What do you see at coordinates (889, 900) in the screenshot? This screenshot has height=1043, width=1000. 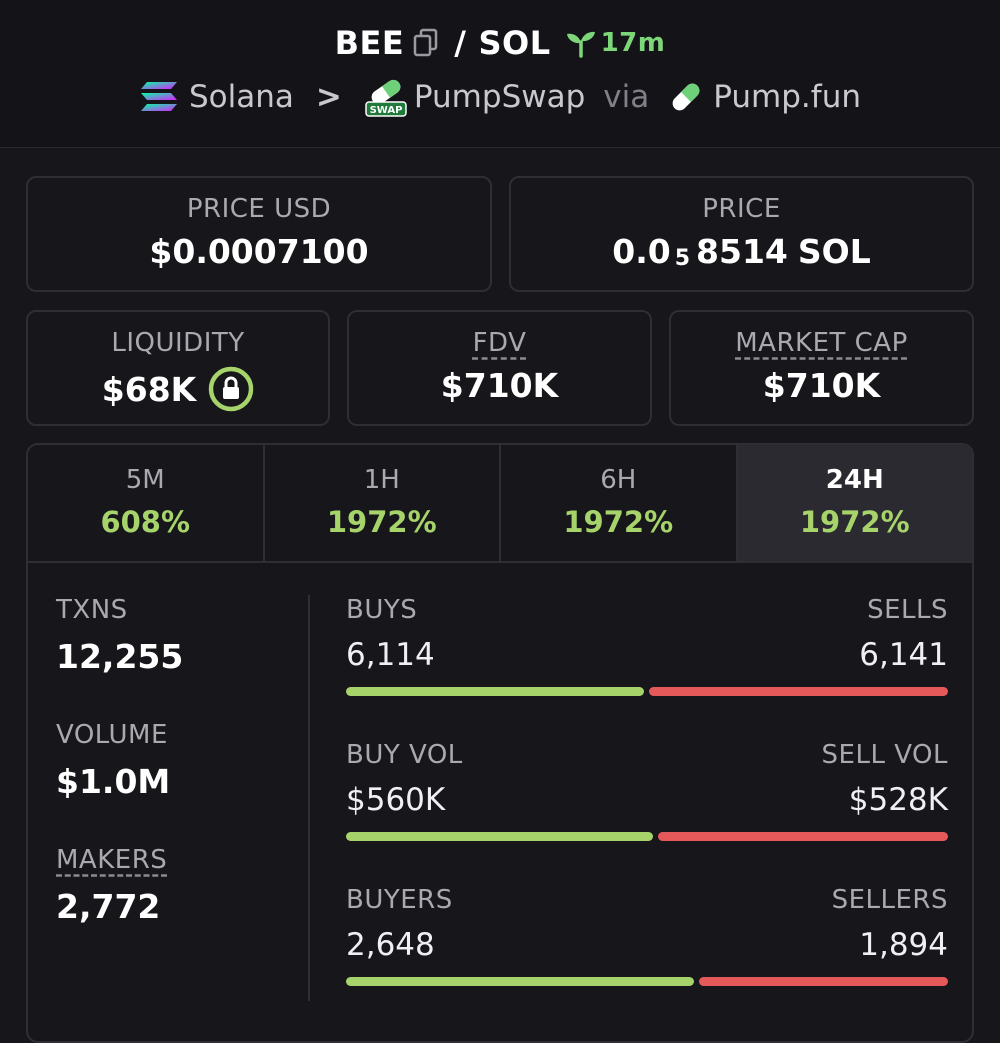 I see `sellers-label: SELLERS` at bounding box center [889, 900].